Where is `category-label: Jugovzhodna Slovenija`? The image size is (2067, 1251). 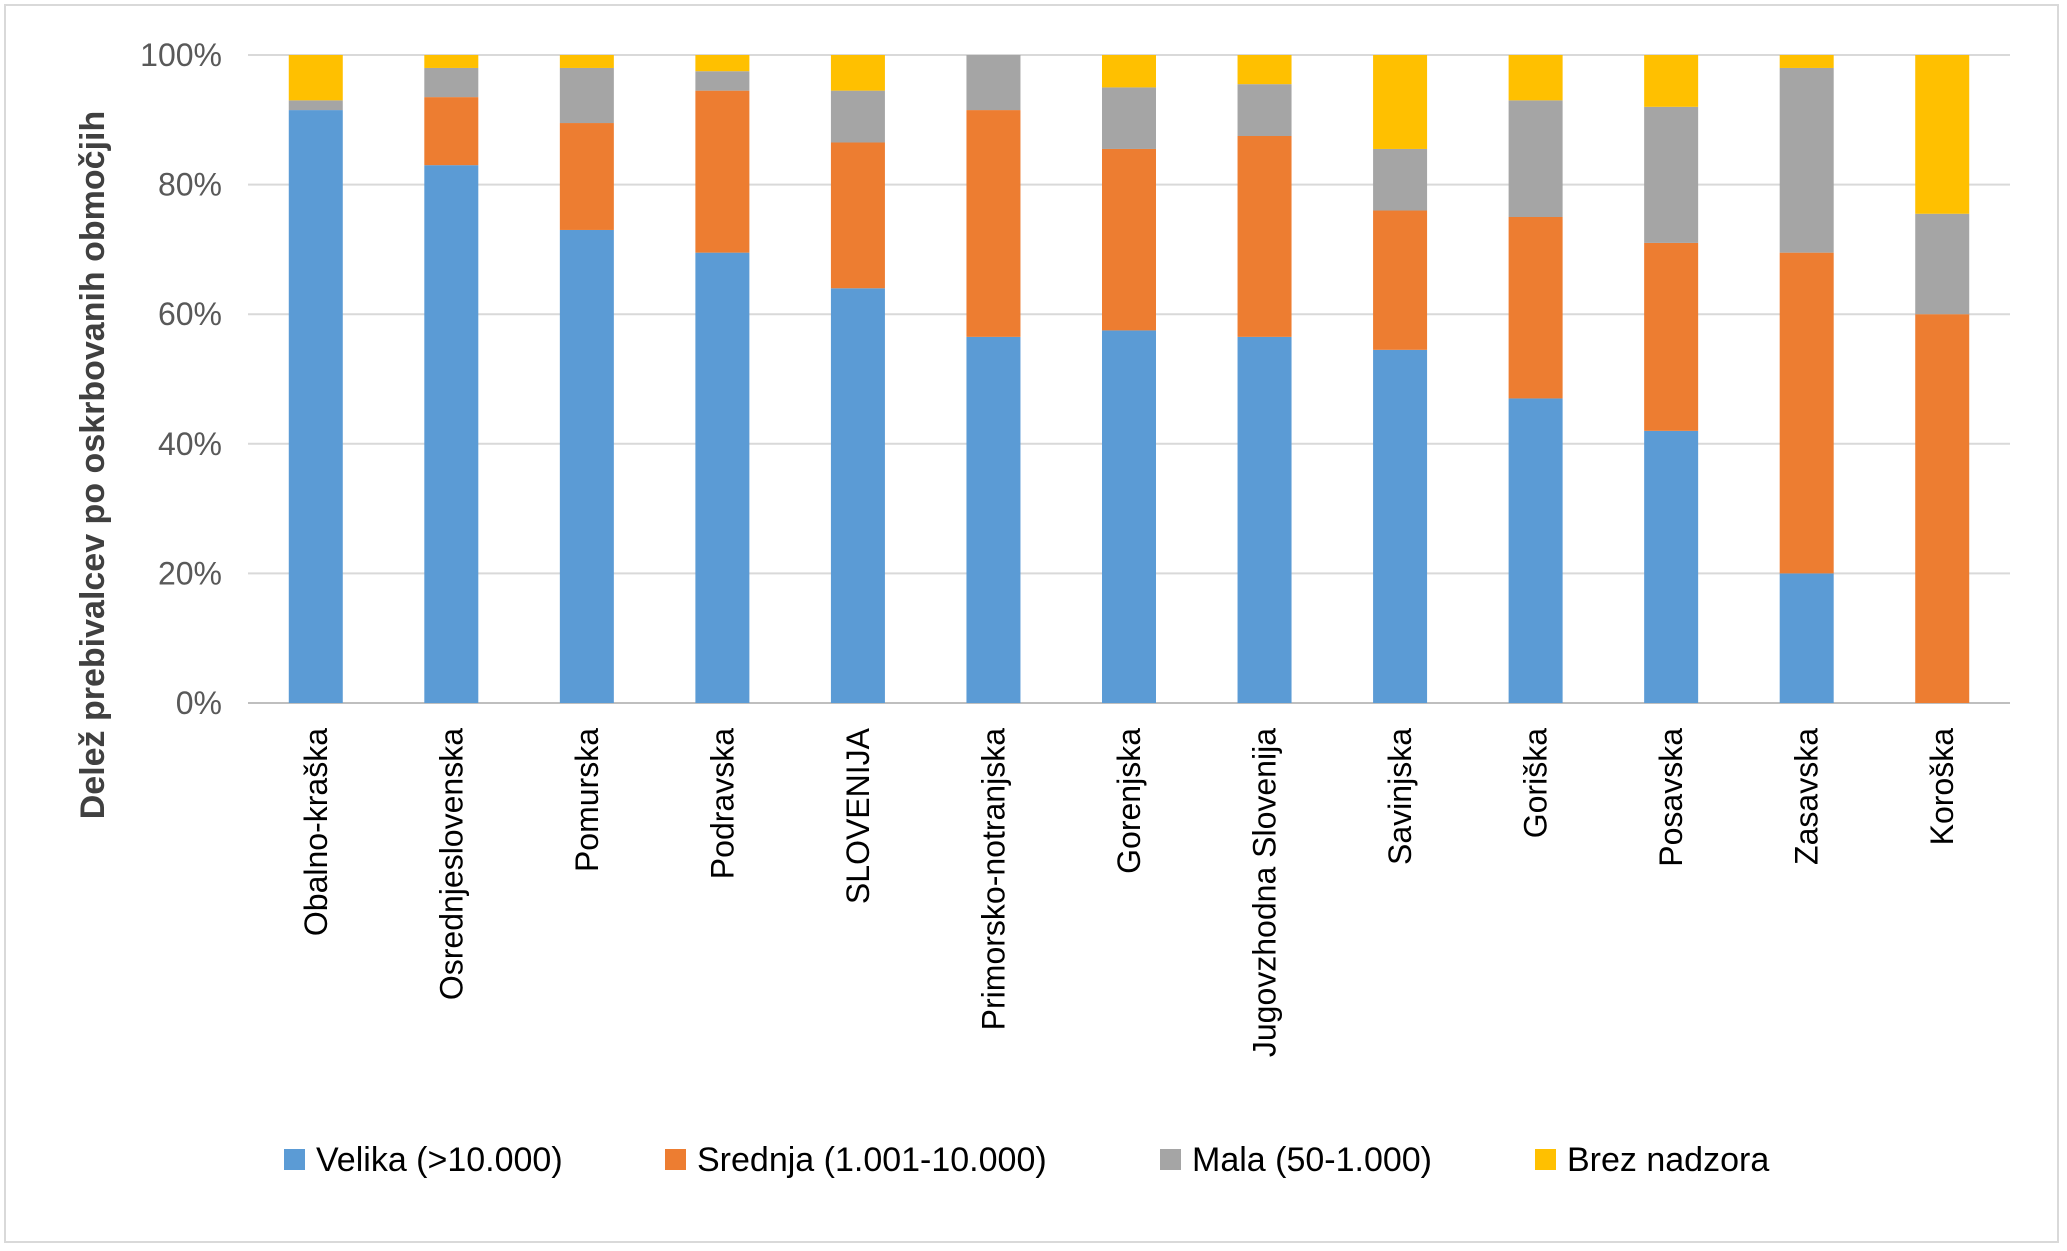
category-label: Jugovzhodna Slovenija is located at coordinates (1265, 892).